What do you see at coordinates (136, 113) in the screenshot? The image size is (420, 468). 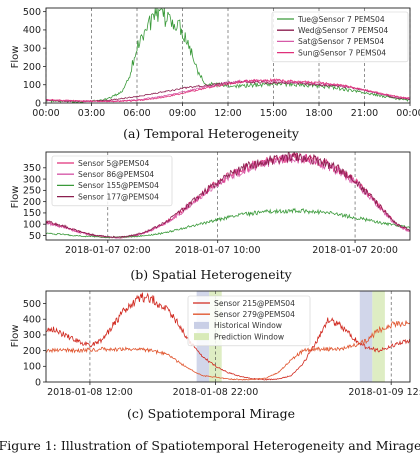 I see `x-tick-label: 06:00` at bounding box center [136, 113].